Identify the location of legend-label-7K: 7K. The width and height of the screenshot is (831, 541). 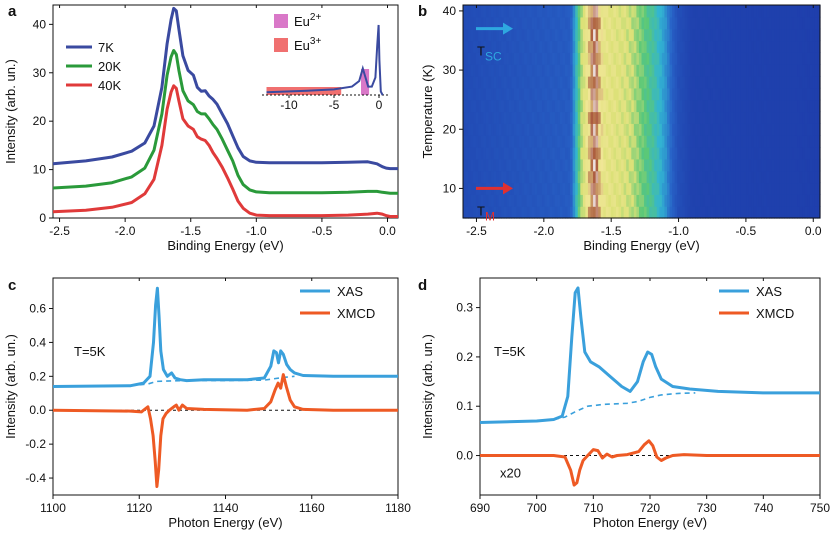
(106, 47).